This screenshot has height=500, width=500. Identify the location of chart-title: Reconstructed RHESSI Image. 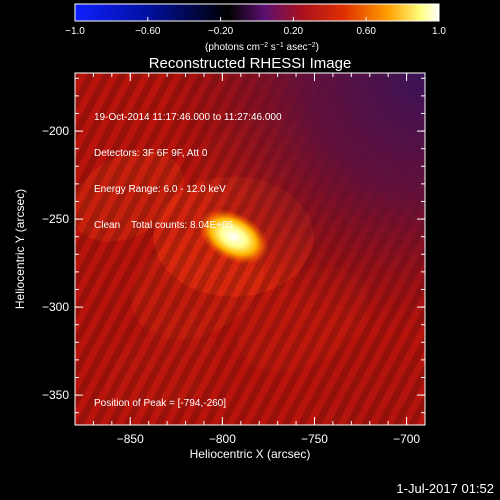
(250, 63).